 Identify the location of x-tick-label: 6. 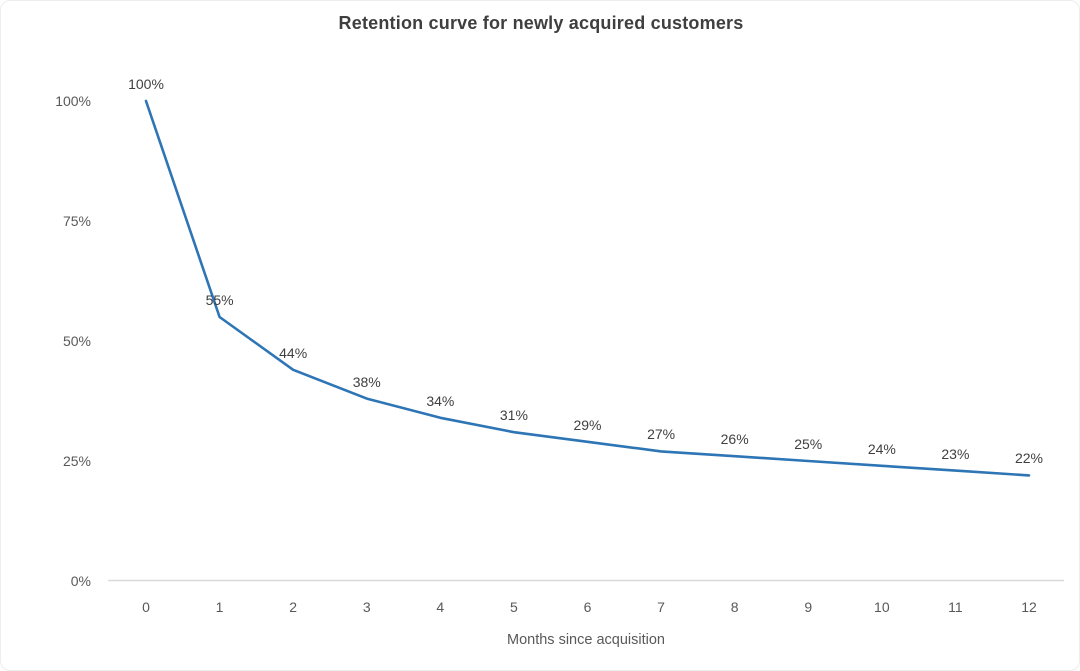
(587, 607).